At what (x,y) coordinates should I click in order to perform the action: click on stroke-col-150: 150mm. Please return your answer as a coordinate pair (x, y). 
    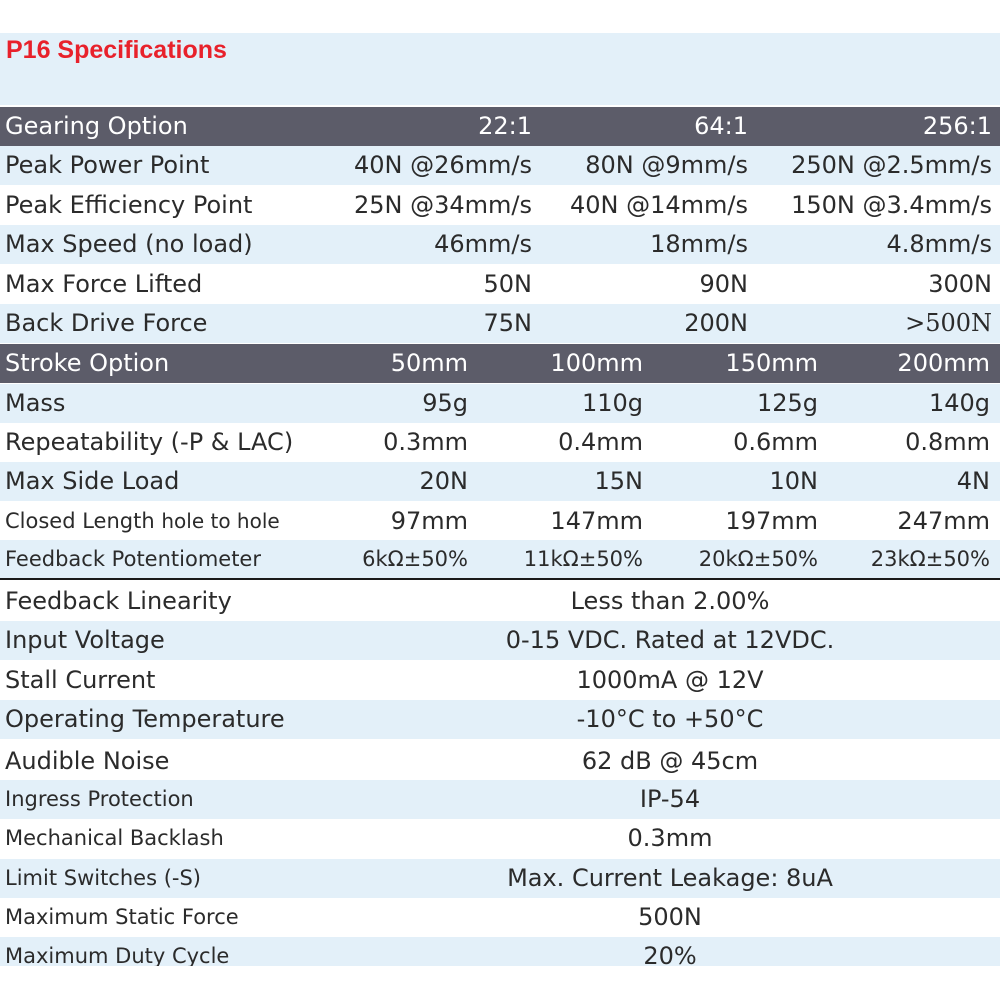
    Looking at the image, I should click on (771, 363).